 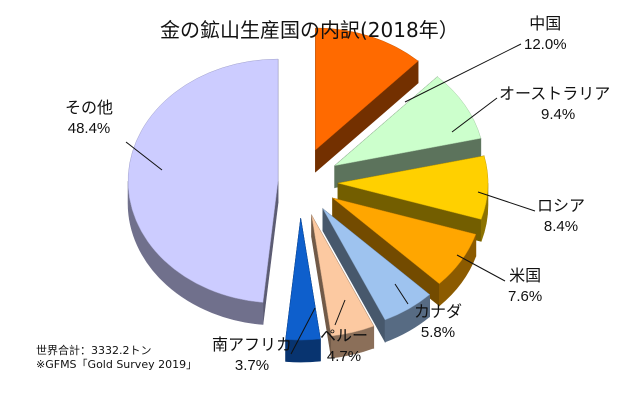 What do you see at coordinates (367, 100) in the screenshot?
I see `pie-slice-china` at bounding box center [367, 100].